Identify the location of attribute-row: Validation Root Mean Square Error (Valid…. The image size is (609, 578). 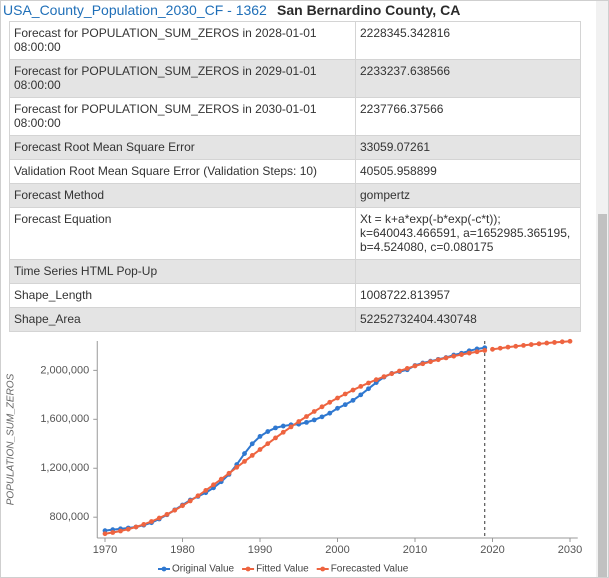
(295, 171).